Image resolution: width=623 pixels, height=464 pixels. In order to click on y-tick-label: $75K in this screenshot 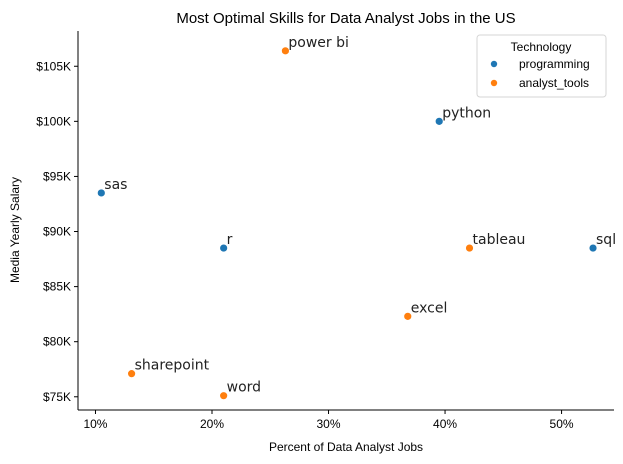, I will do `click(57, 397)`.